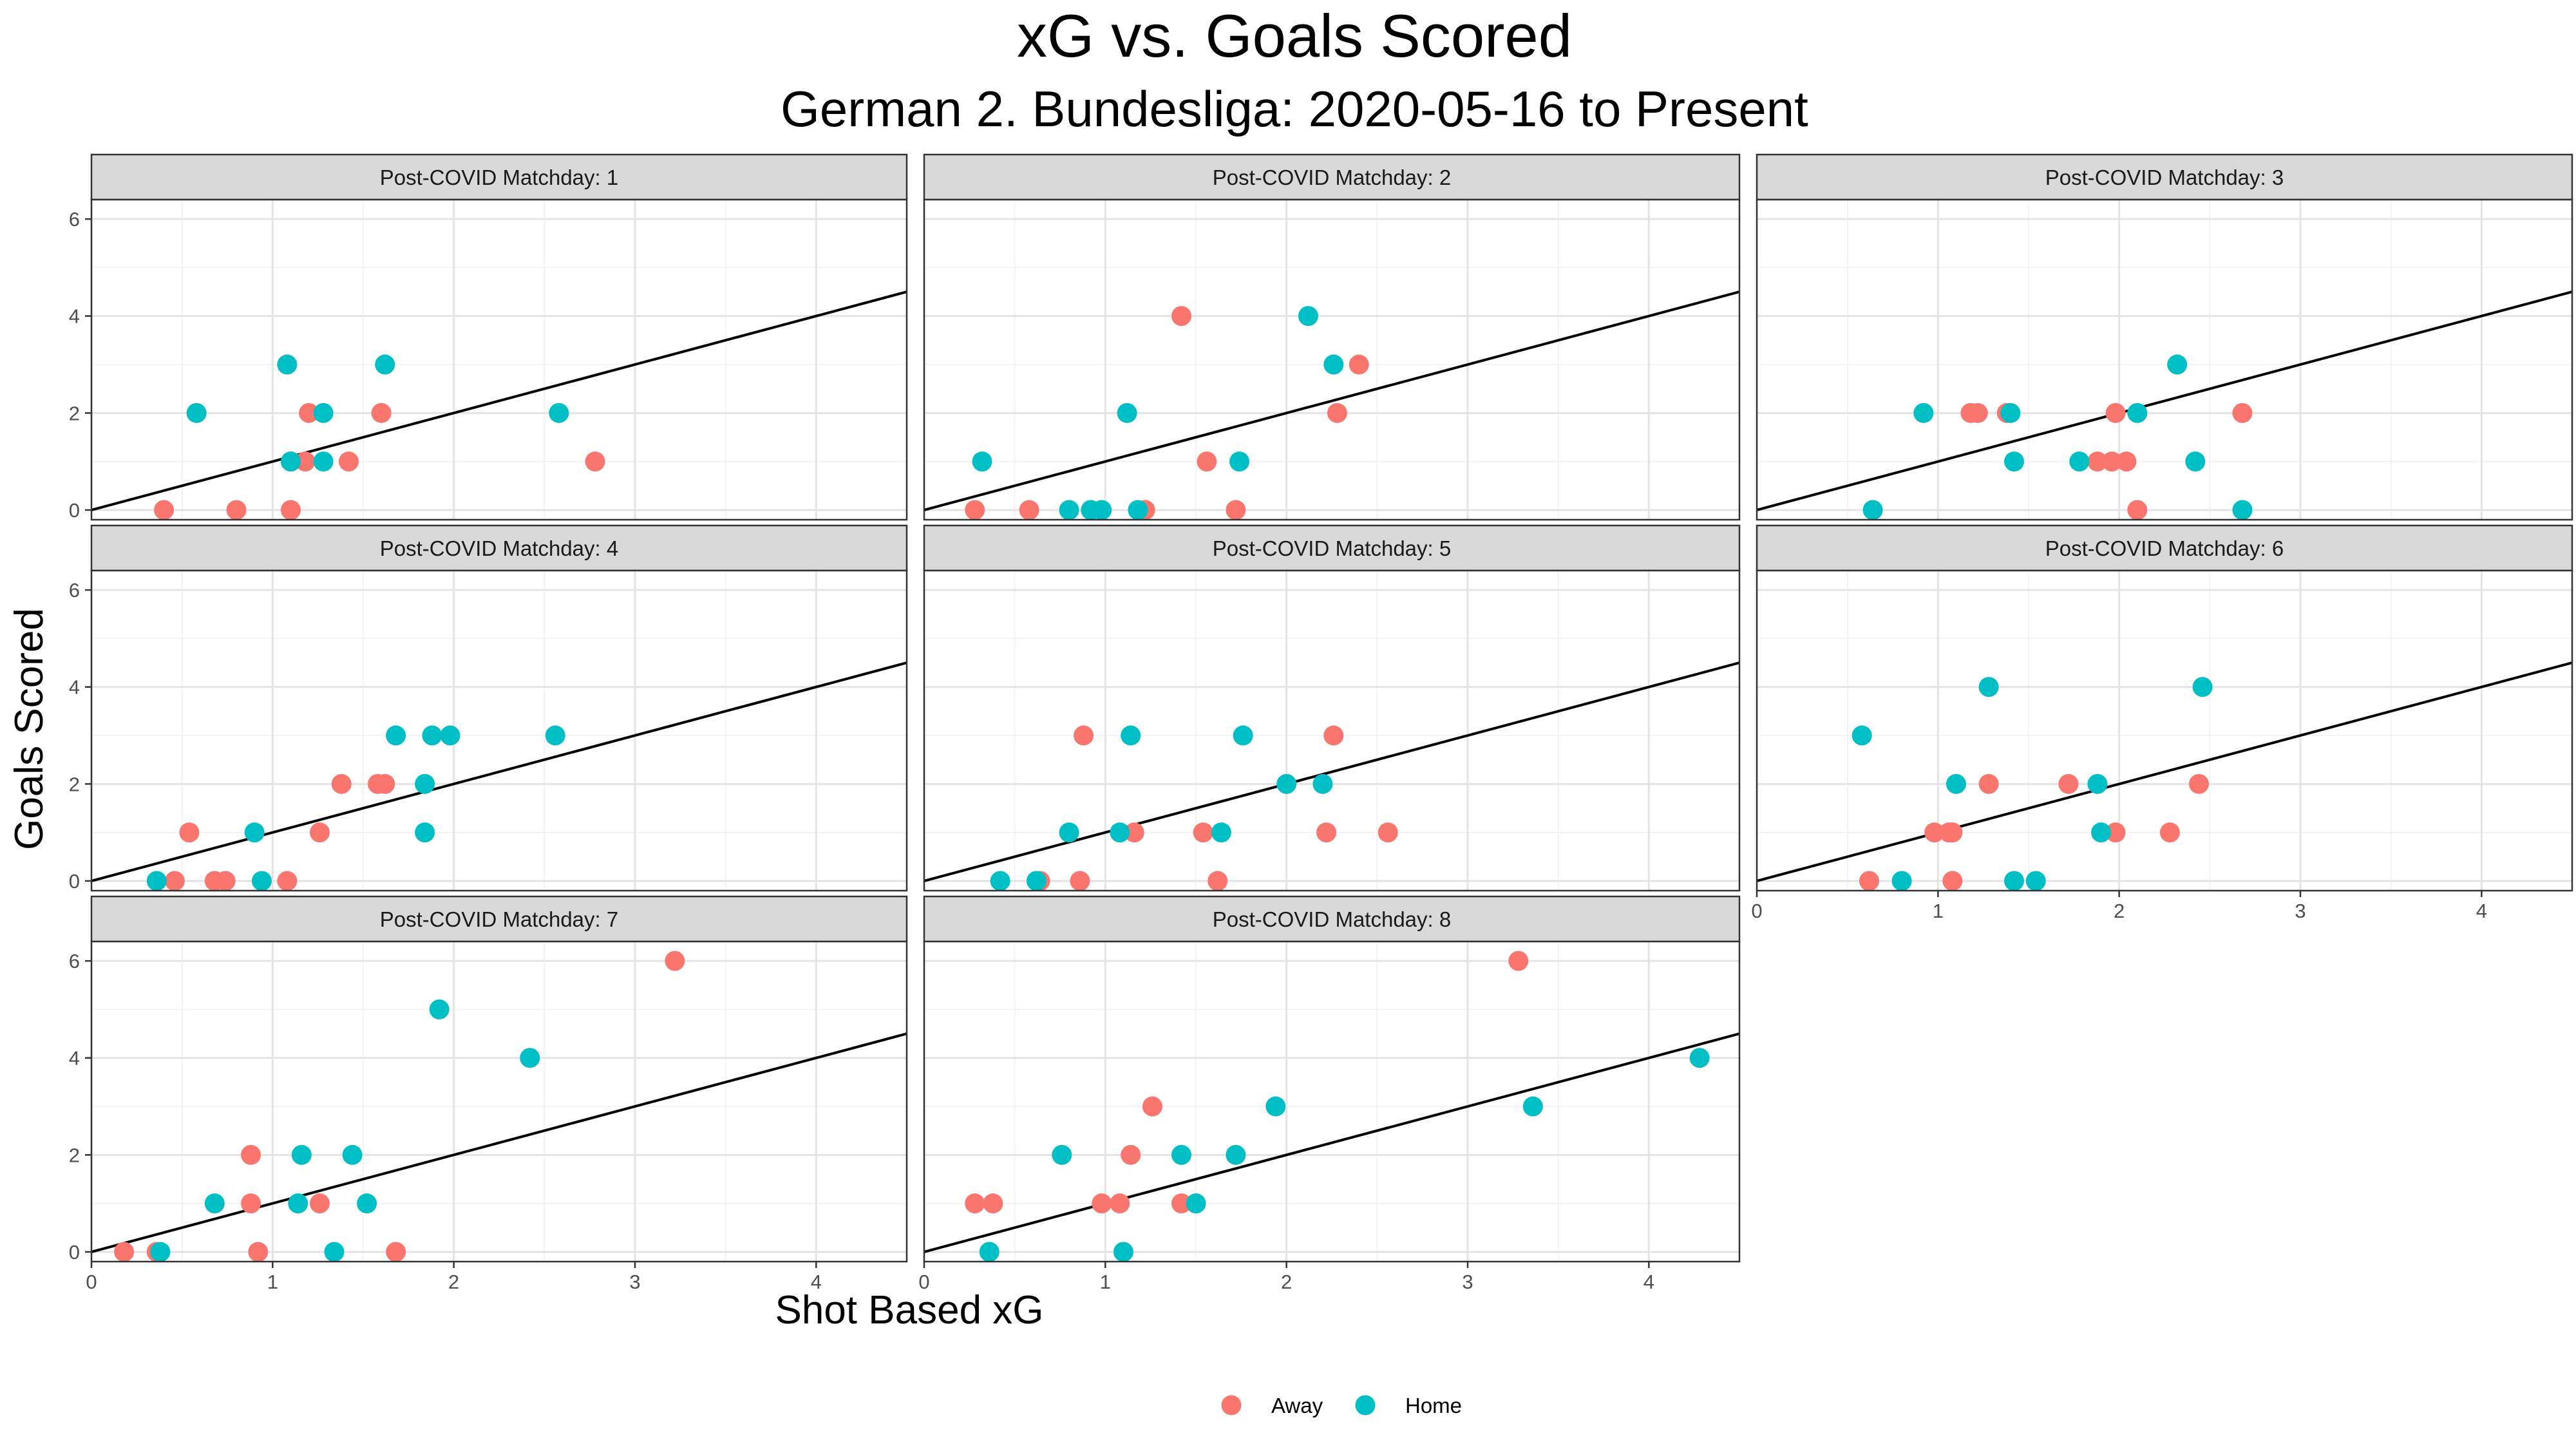 The height and width of the screenshot is (1449, 2576). I want to click on panel-border, so click(499, 359).